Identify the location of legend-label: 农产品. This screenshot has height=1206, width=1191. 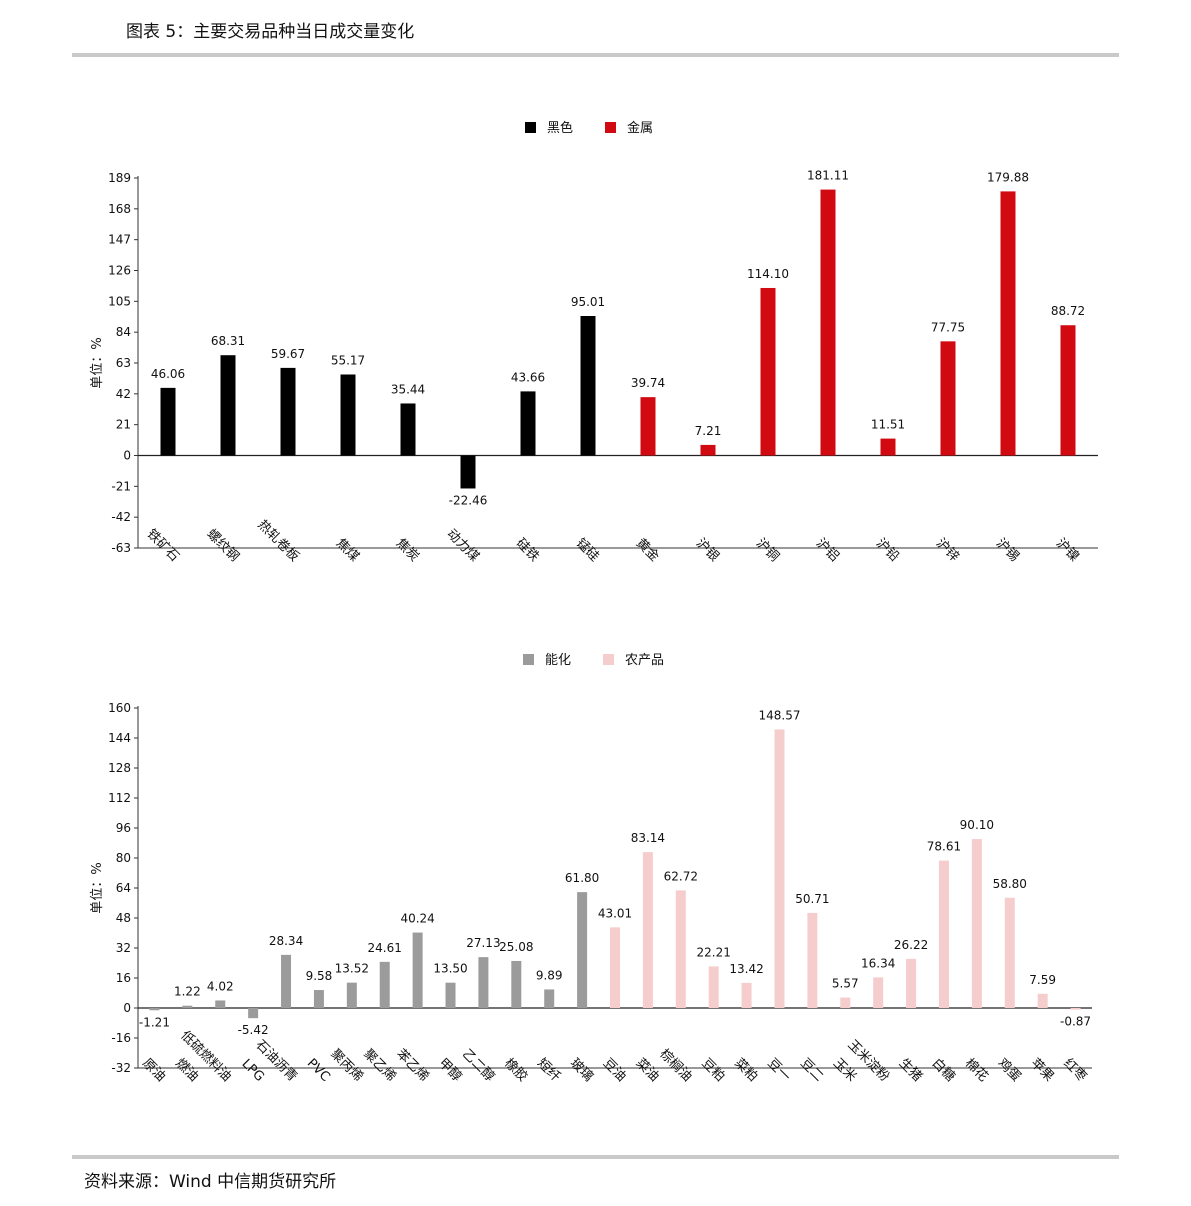
(644, 660).